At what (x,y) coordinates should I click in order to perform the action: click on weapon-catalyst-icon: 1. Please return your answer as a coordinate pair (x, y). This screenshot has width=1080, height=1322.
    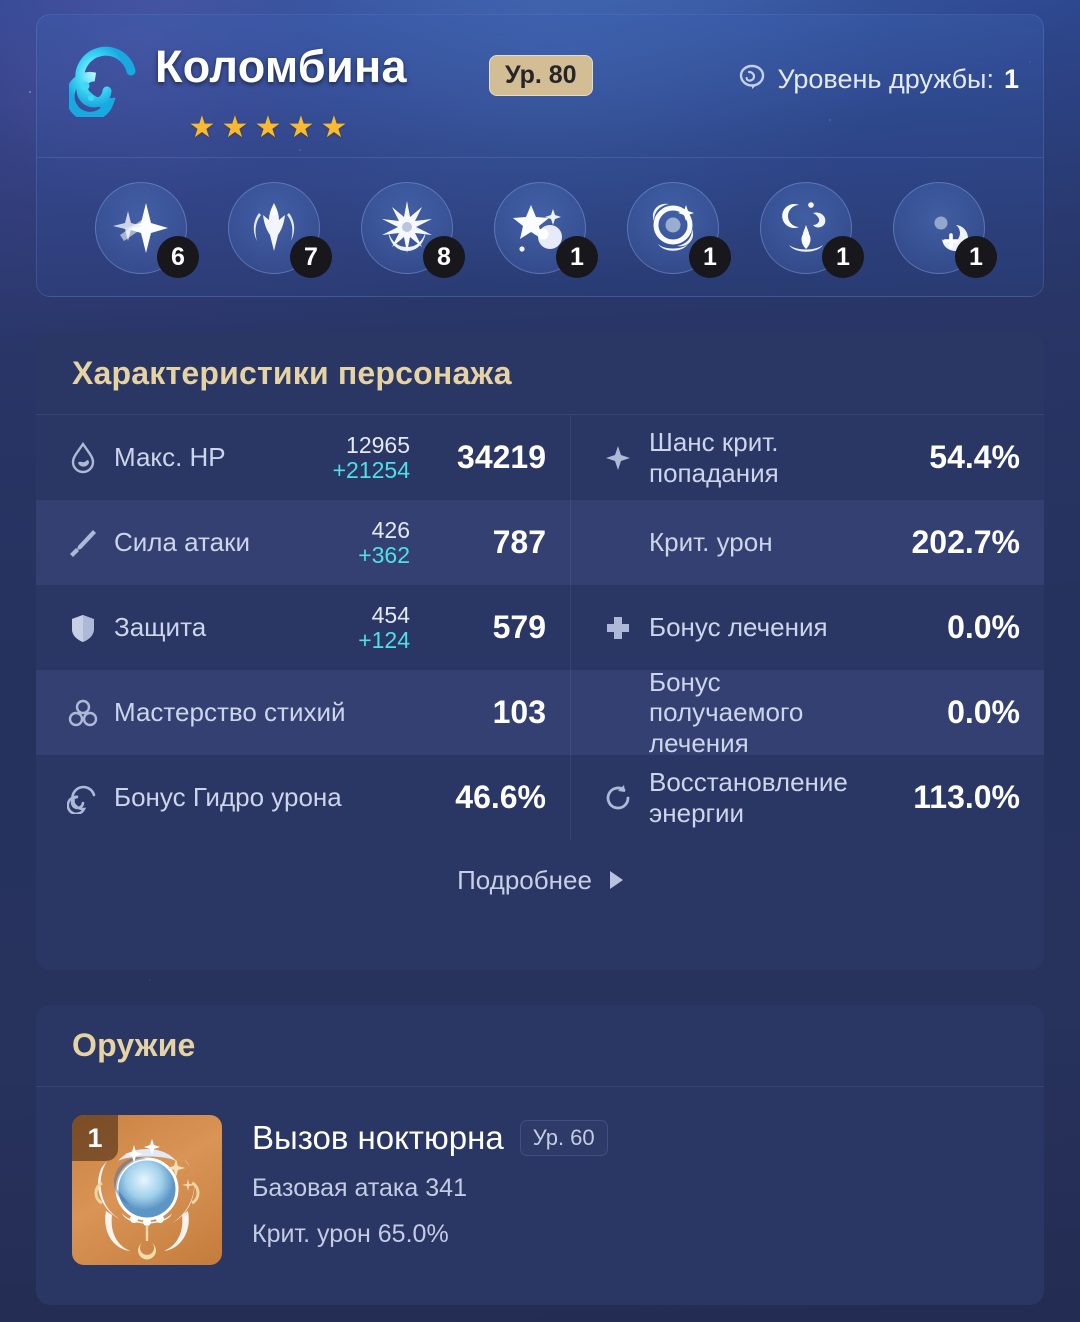
    Looking at the image, I should click on (147, 1190).